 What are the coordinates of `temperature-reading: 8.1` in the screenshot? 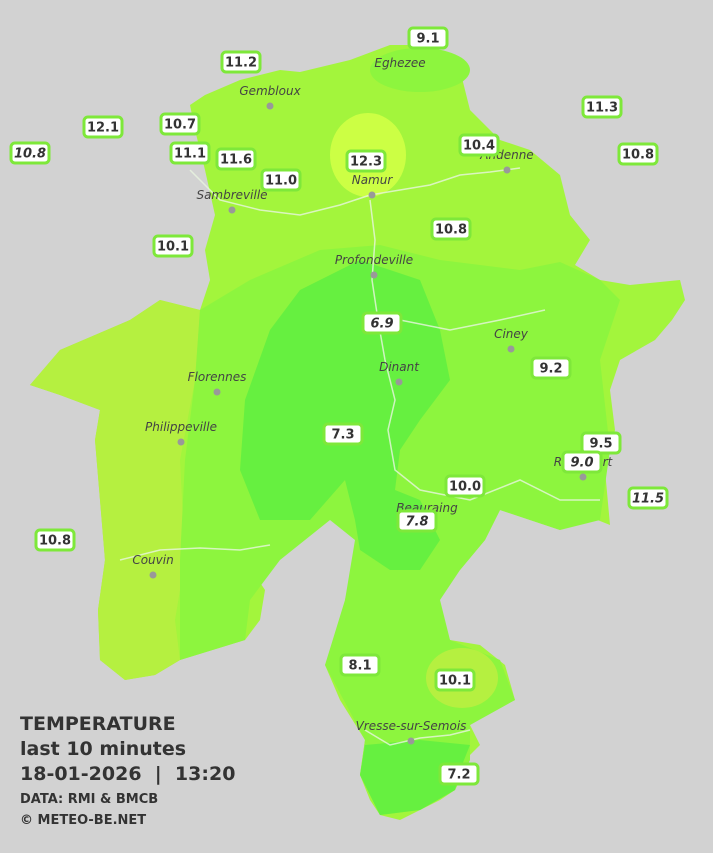 It's located at (359, 666).